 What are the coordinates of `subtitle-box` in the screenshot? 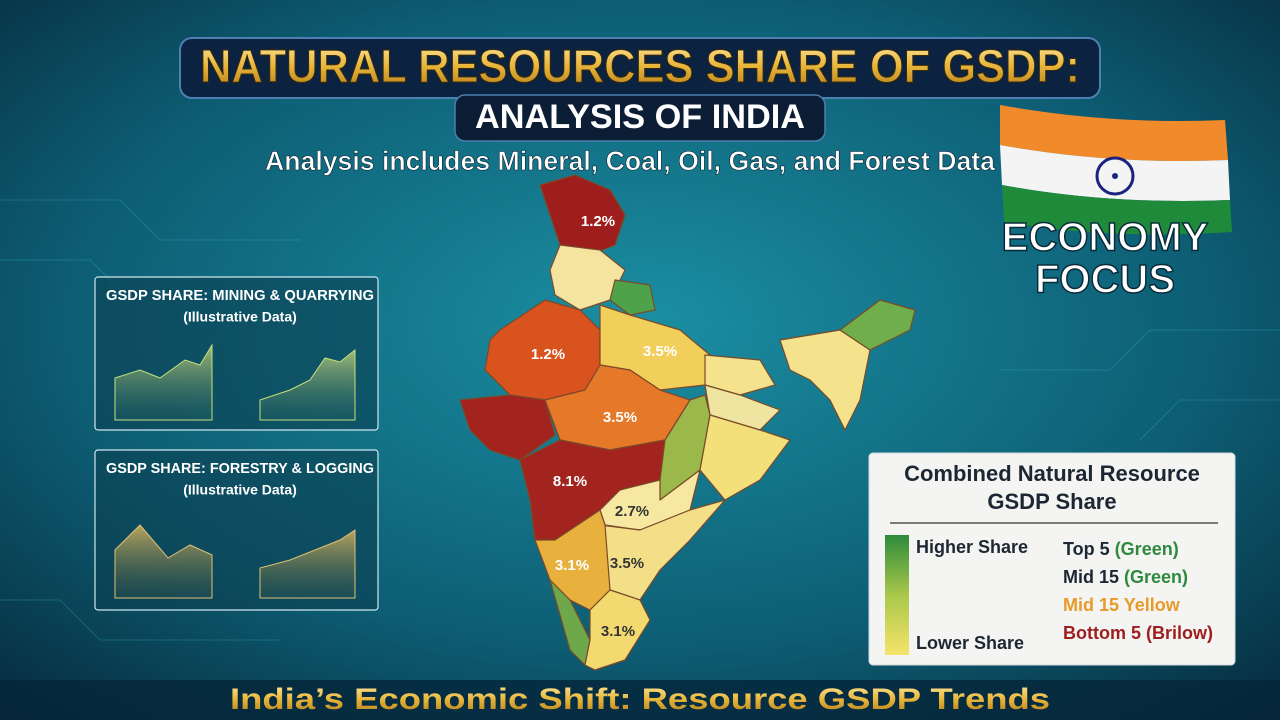 It's located at (640, 118).